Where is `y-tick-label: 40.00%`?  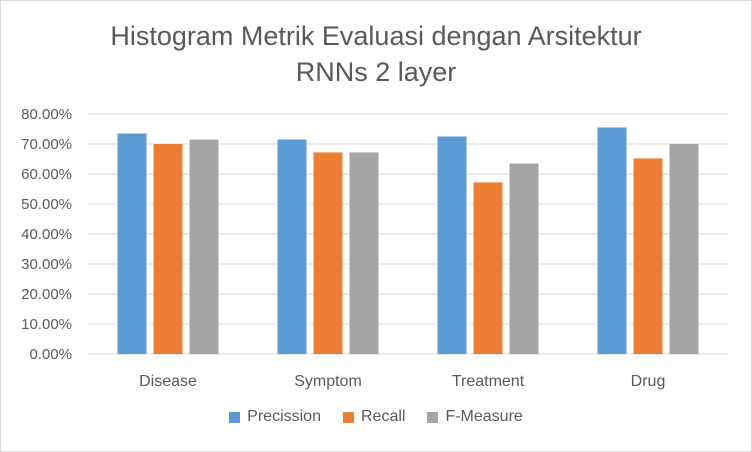 y-tick-label: 40.00% is located at coordinates (46, 234).